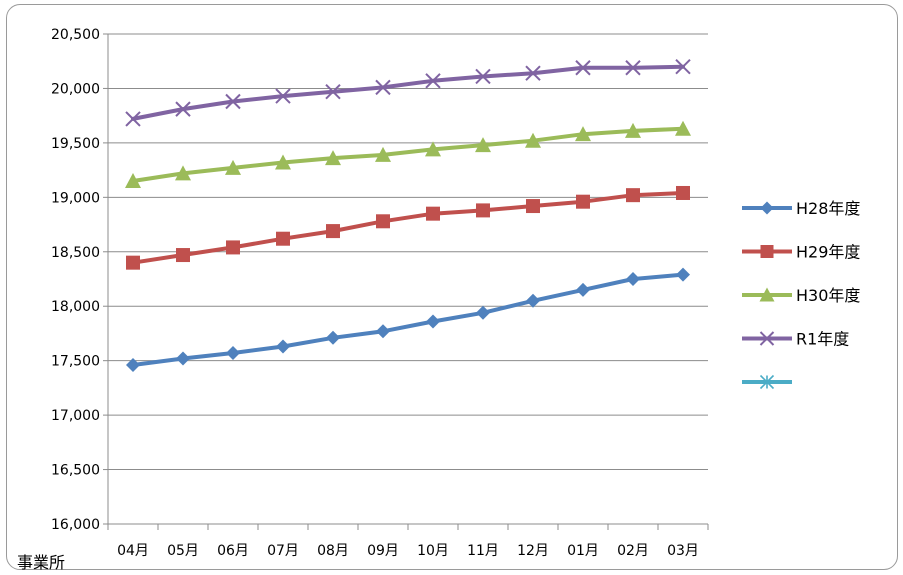 This screenshot has width=903, height=575. I want to click on y-tick-label: 18,000, so click(75, 307).